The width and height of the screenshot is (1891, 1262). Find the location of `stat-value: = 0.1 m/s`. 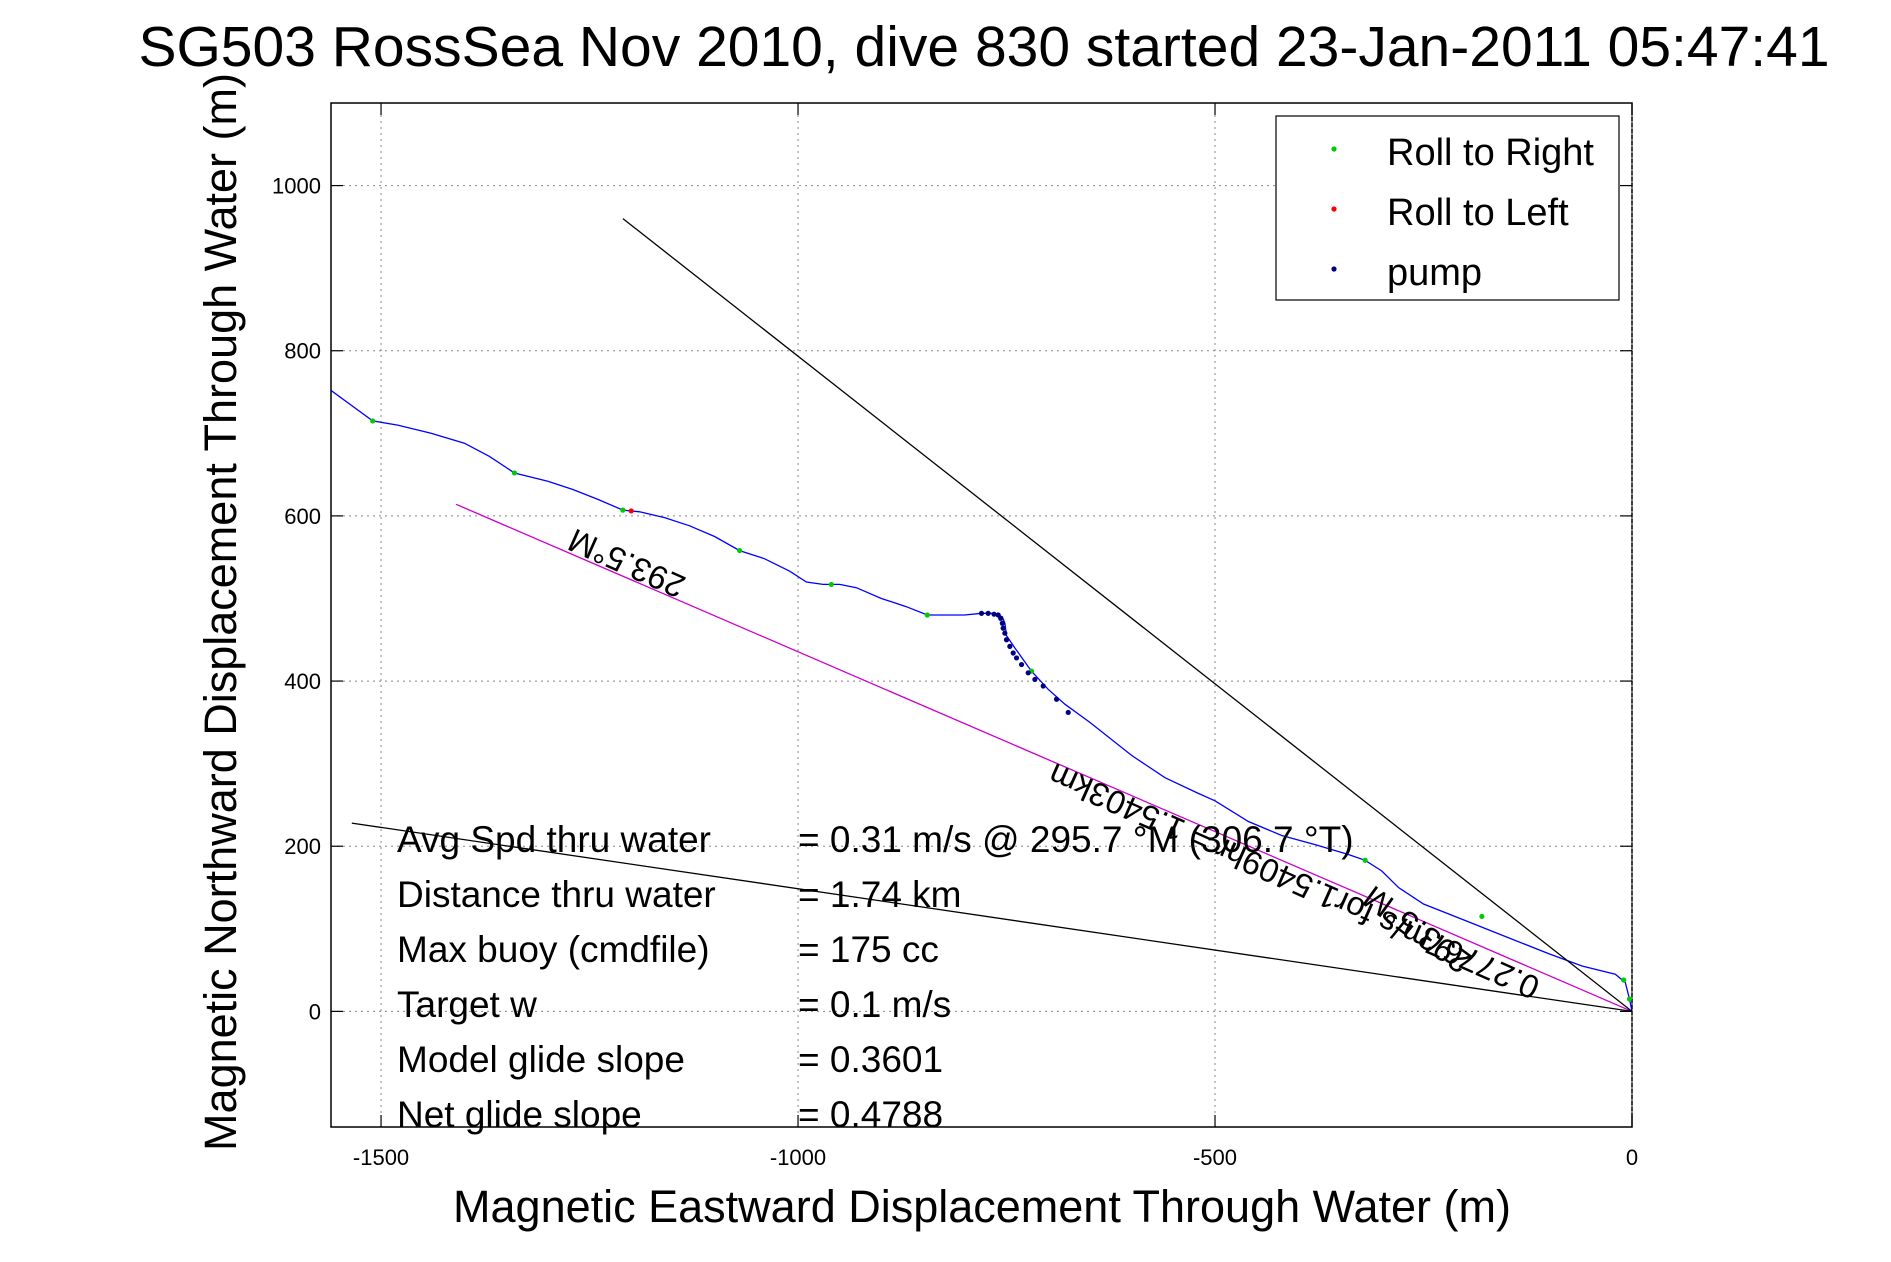

stat-value: = 0.1 m/s is located at coordinates (874, 1004).